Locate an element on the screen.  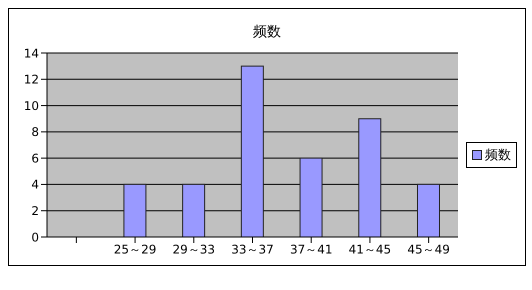
x-tick-label: 29～33 is located at coordinates (194, 249).